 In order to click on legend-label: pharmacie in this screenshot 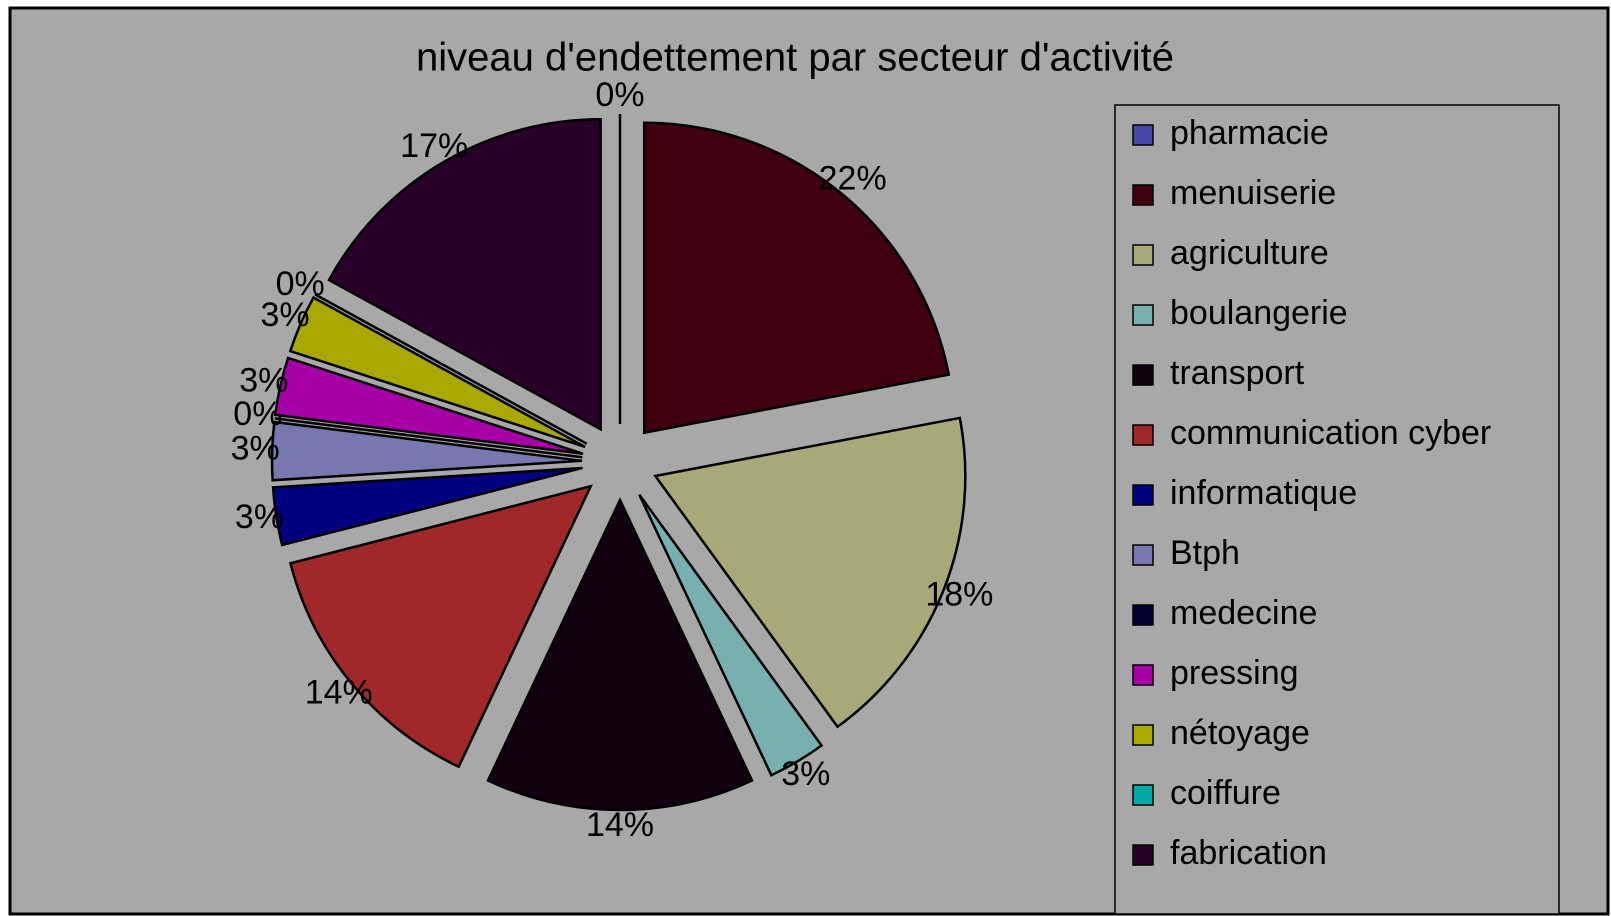, I will do `click(1249, 133)`.